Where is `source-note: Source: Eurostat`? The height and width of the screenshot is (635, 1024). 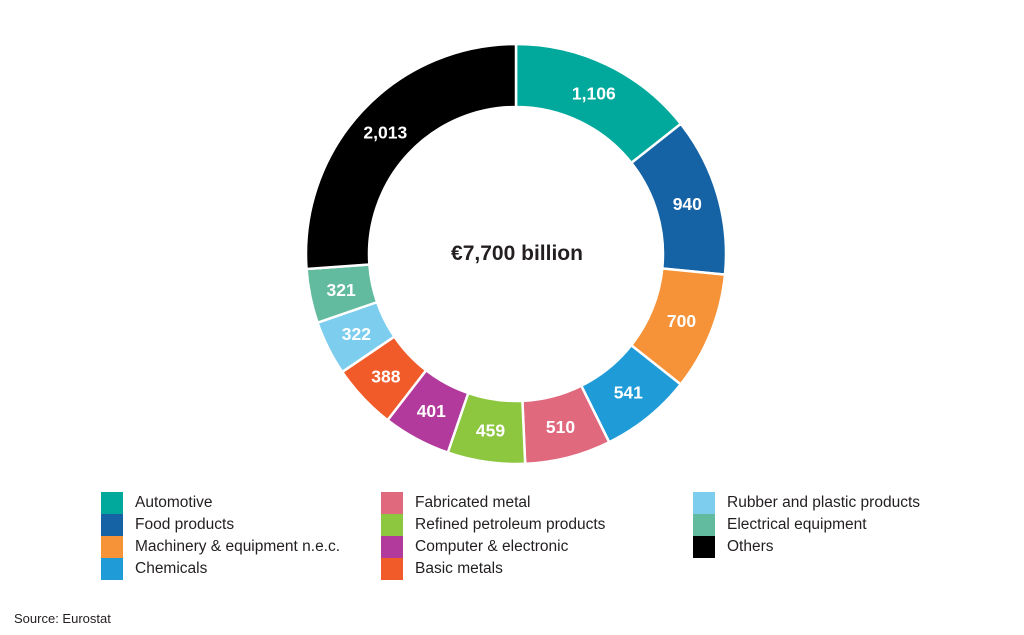 source-note: Source: Eurostat is located at coordinates (62, 618).